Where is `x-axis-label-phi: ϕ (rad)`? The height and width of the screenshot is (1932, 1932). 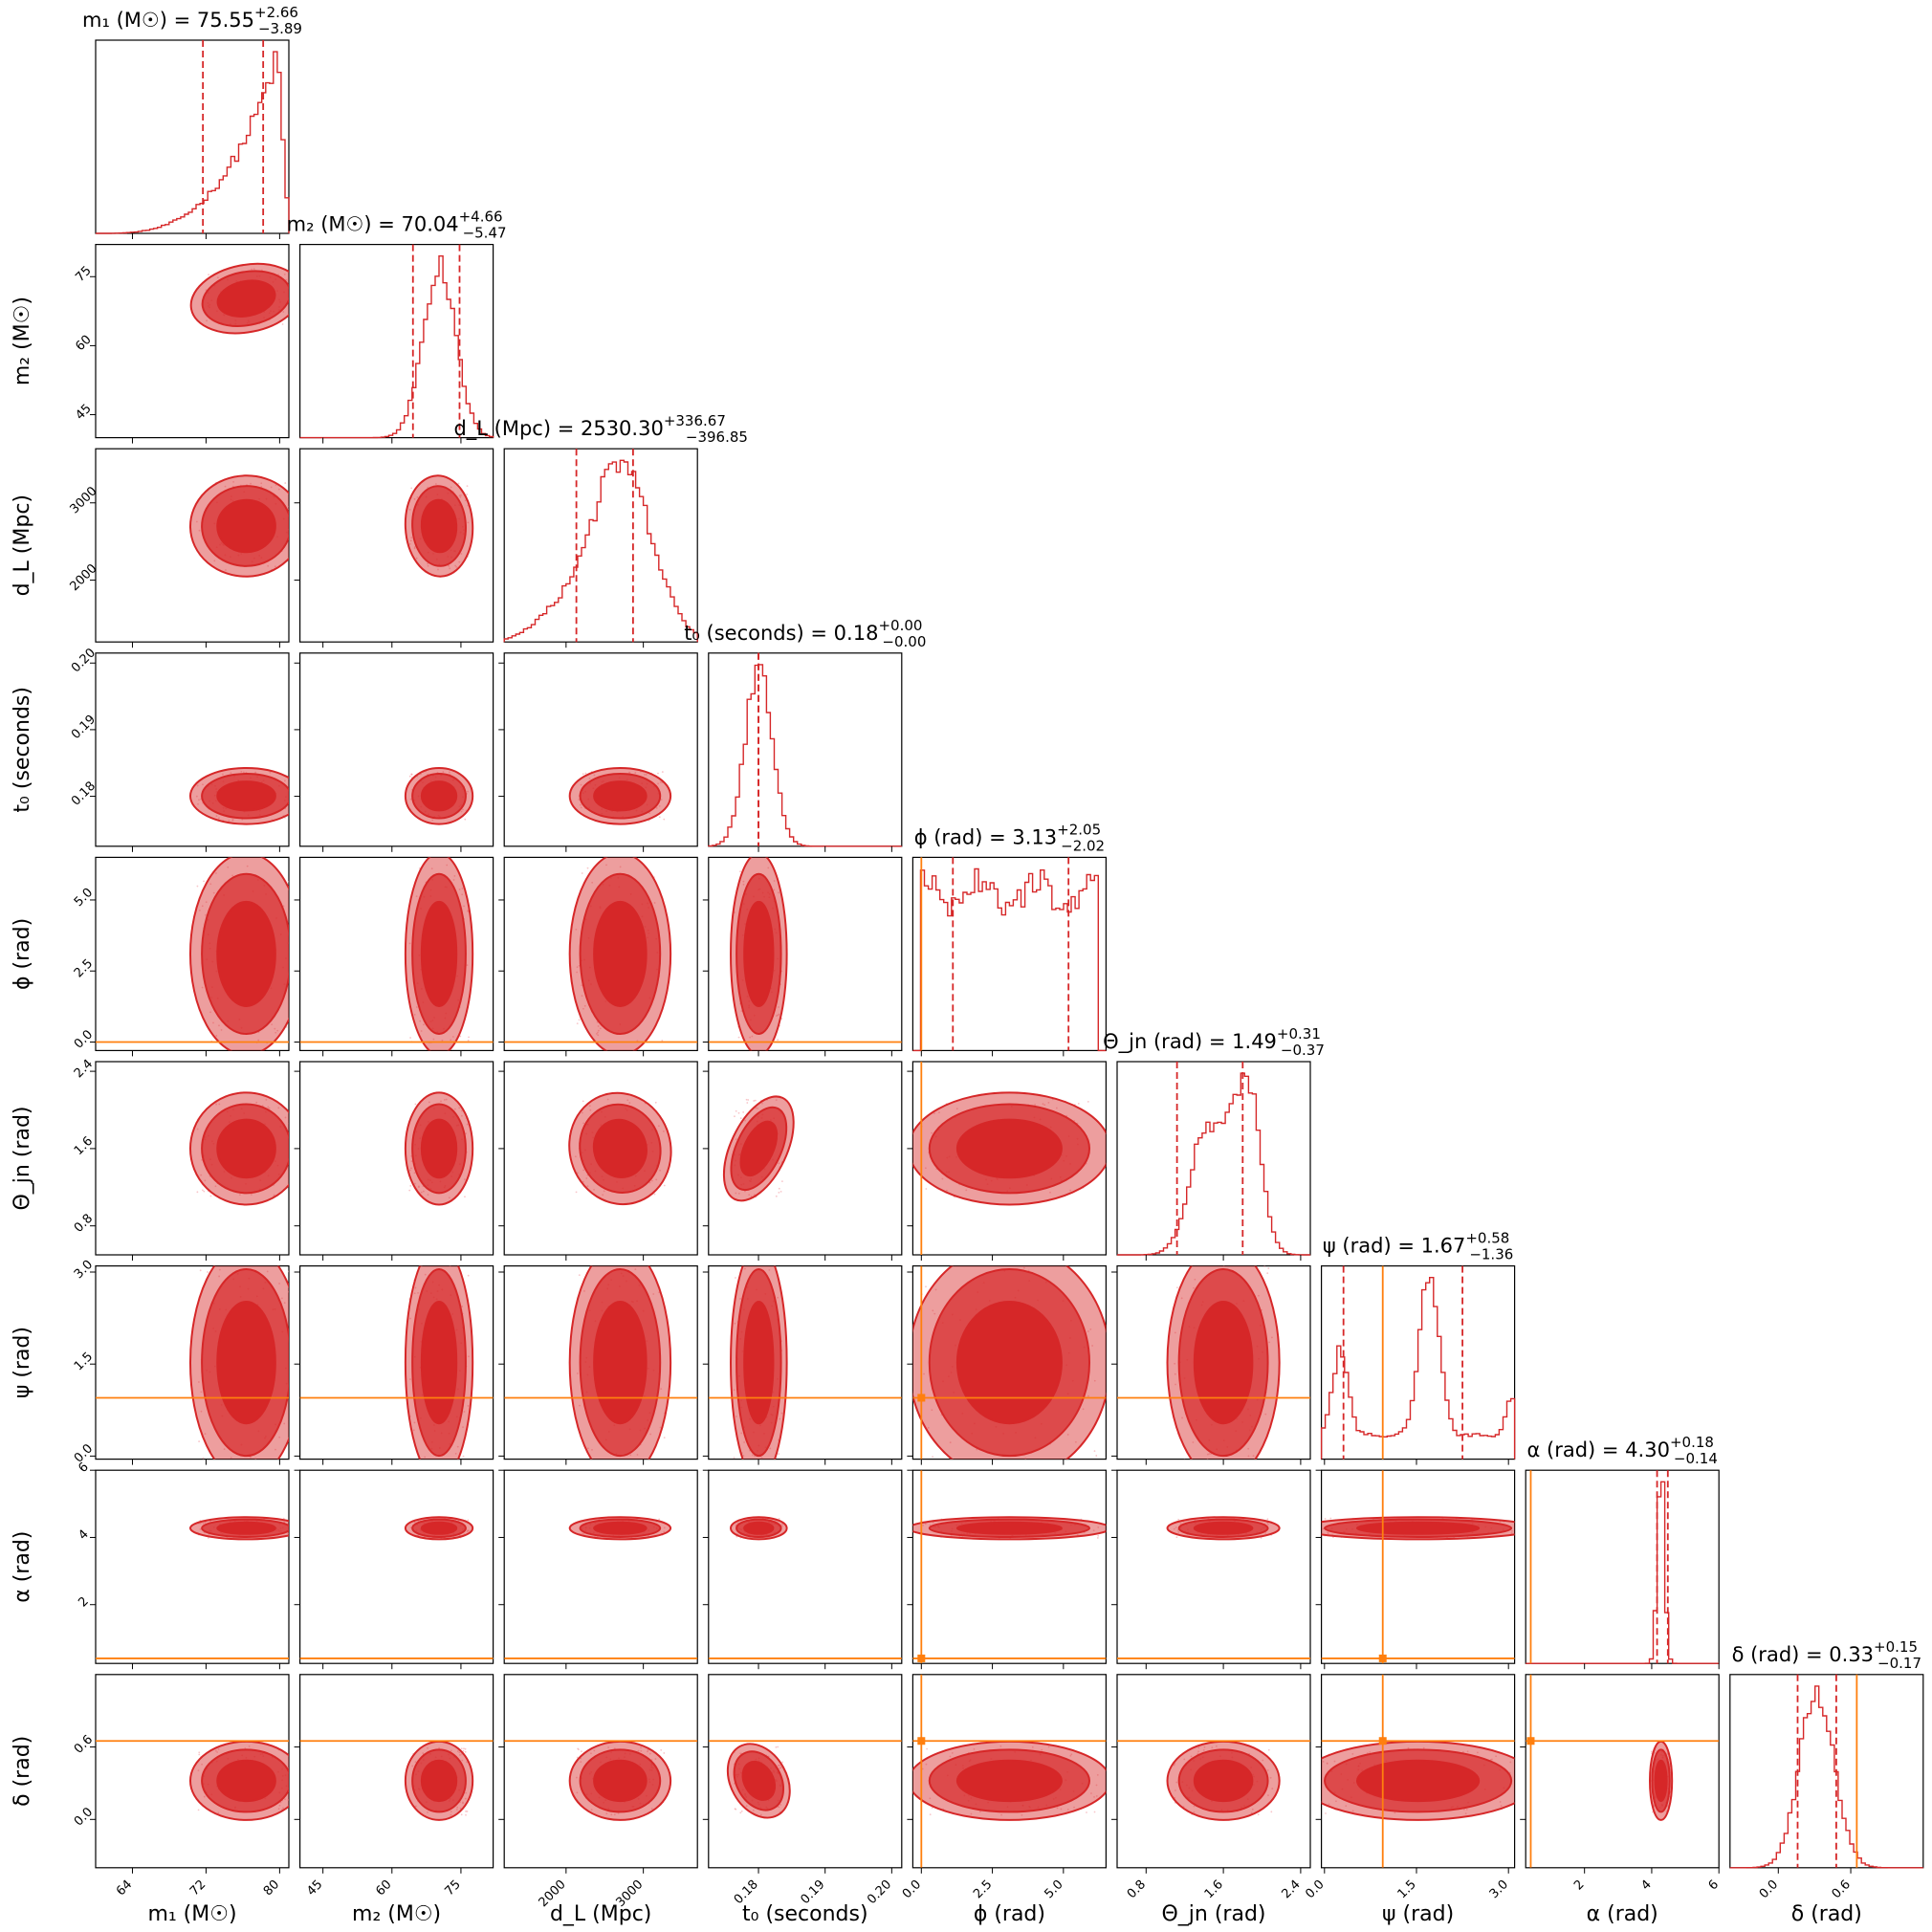 x-axis-label-phi: ϕ (rad) is located at coordinates (1010, 1914).